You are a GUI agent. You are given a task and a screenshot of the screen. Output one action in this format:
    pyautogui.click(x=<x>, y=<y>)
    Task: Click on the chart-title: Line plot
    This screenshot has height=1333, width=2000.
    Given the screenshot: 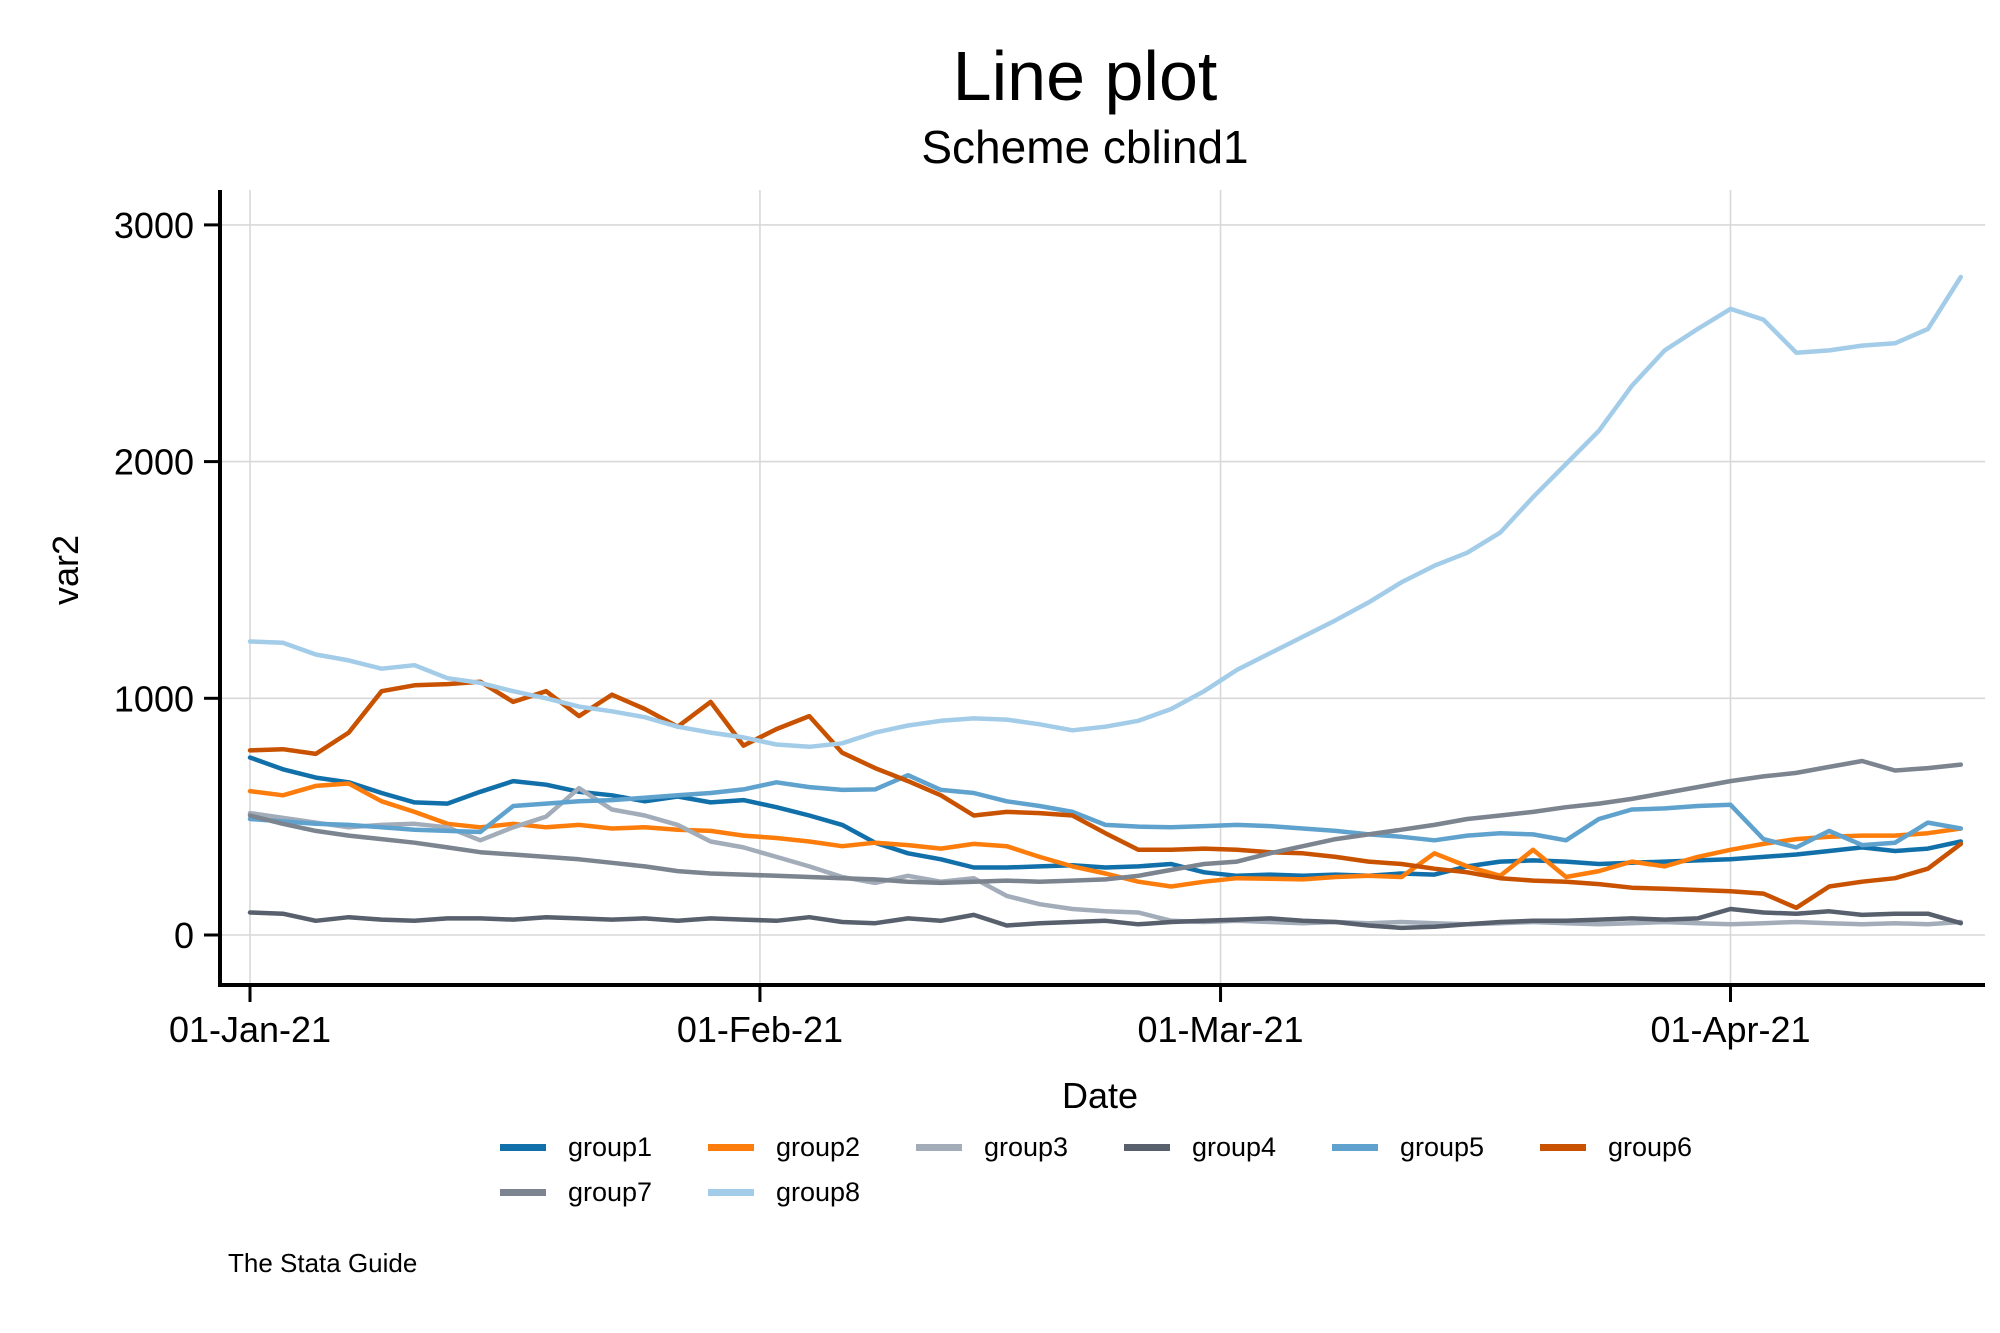 What is the action you would take?
    pyautogui.click(x=1085, y=76)
    